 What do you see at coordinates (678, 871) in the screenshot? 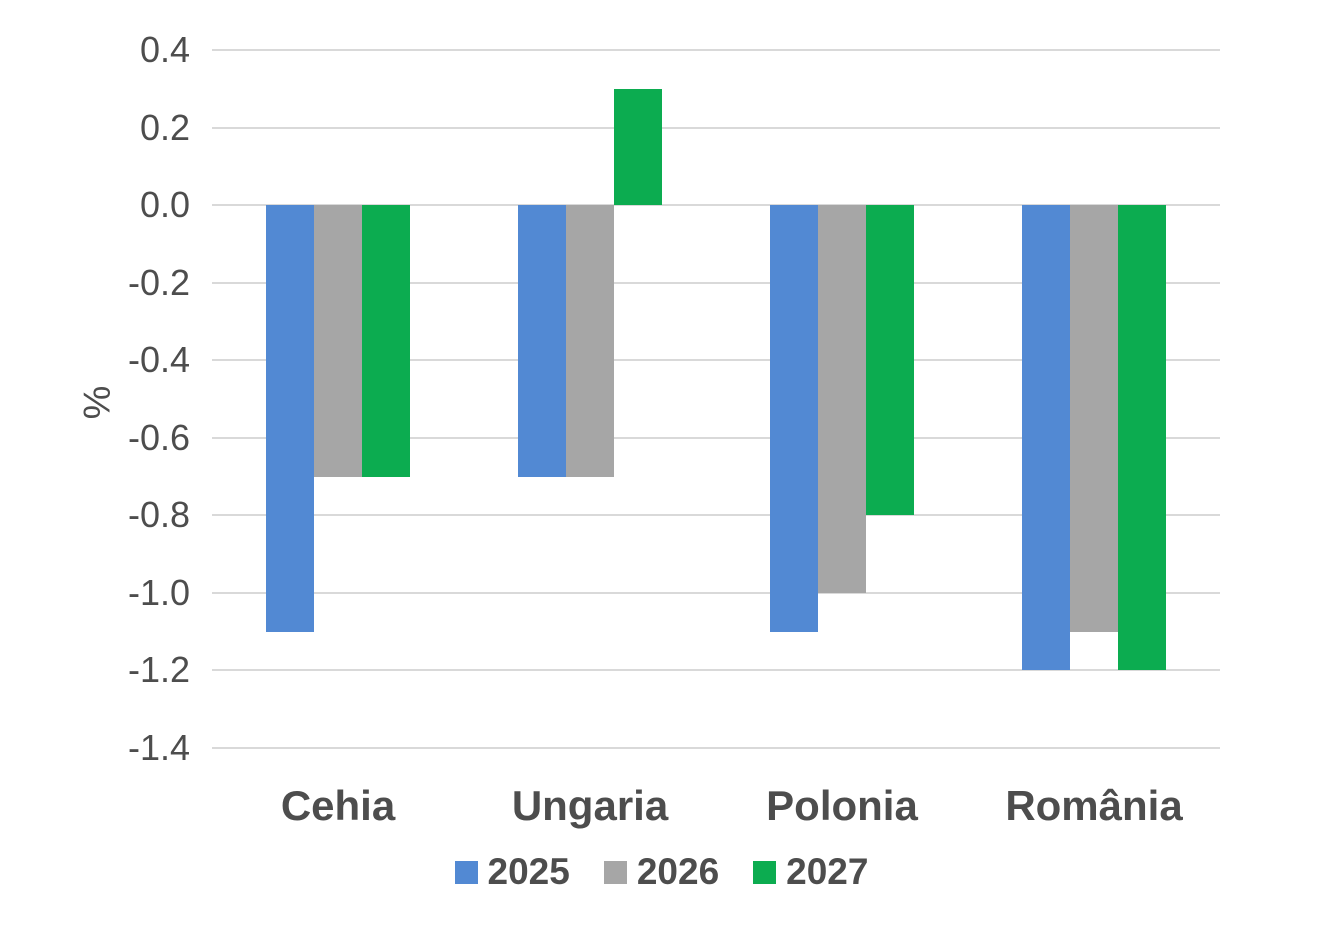
I see `legend-label: 2026` at bounding box center [678, 871].